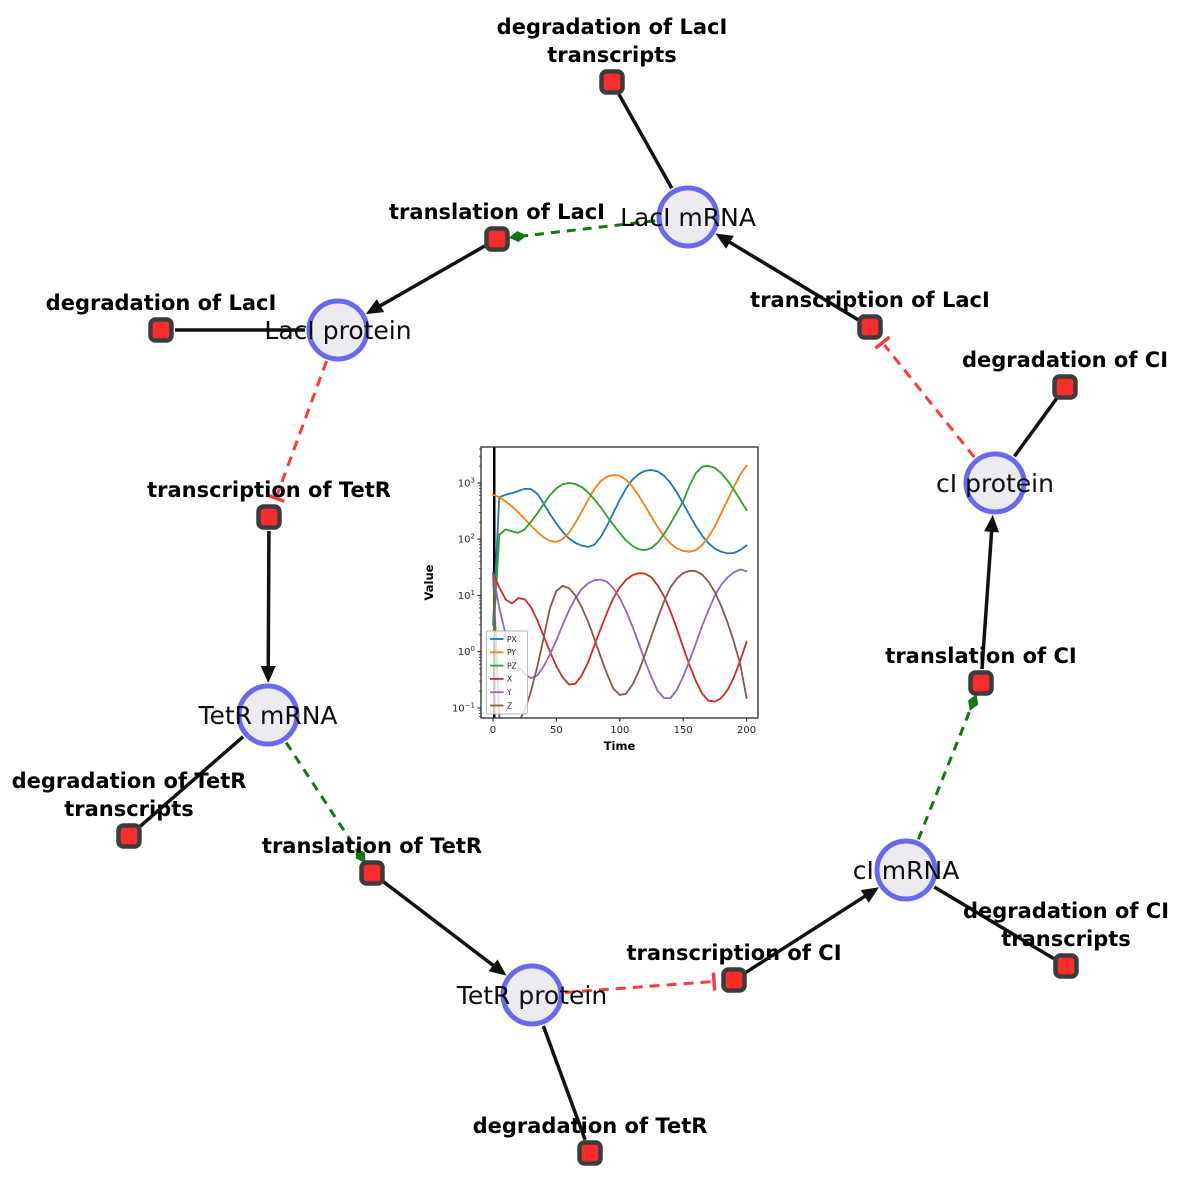 This screenshot has height=1200, width=1189. I want to click on reaction-node-translation-of-tetr, so click(372, 873).